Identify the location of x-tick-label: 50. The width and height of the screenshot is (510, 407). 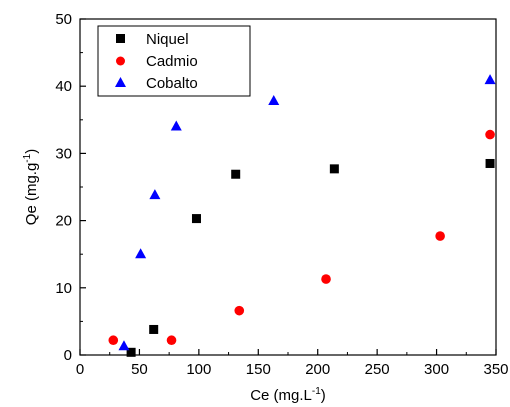
(139, 369).